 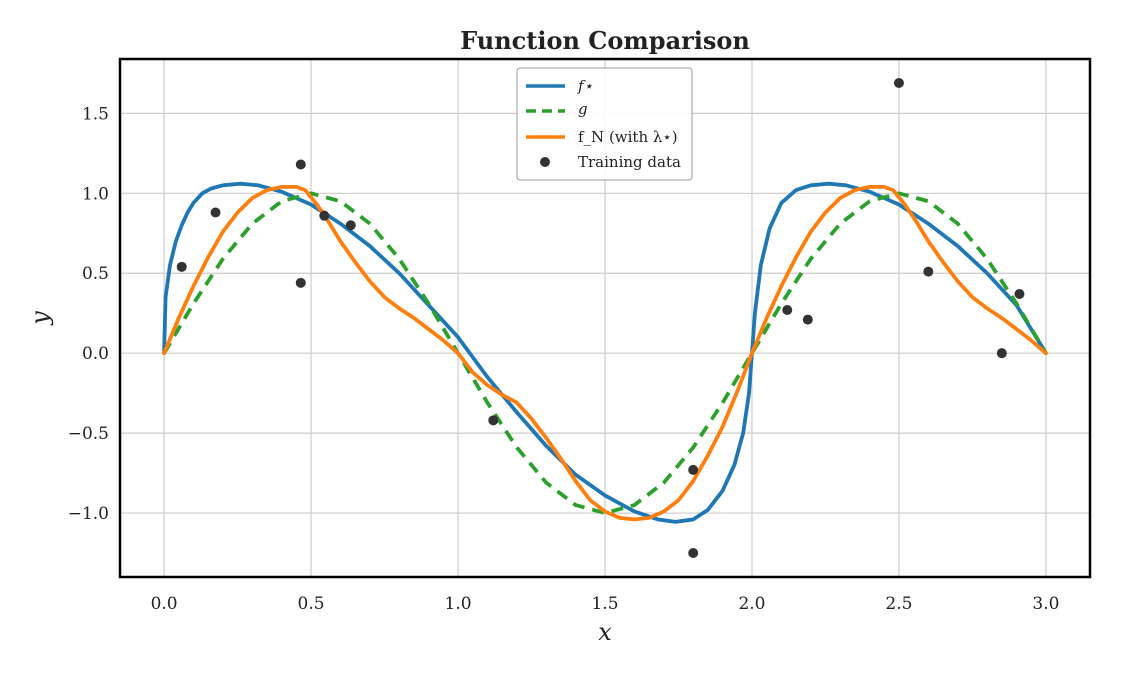 What do you see at coordinates (311, 604) in the screenshot?
I see `x-tick-label: 0.5` at bounding box center [311, 604].